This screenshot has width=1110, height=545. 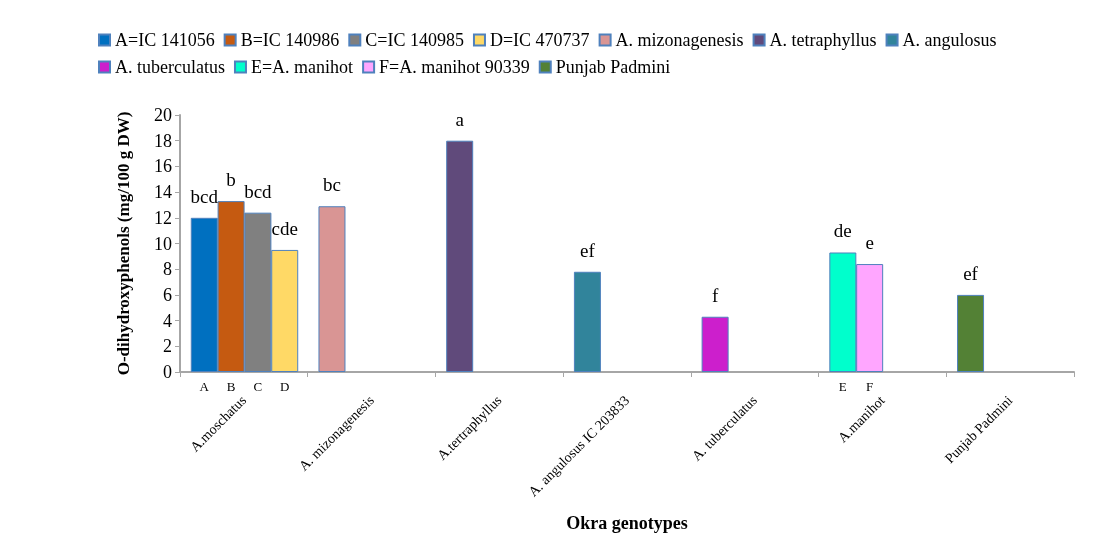 What do you see at coordinates (163, 115) in the screenshot?
I see `y-tick-label: 20` at bounding box center [163, 115].